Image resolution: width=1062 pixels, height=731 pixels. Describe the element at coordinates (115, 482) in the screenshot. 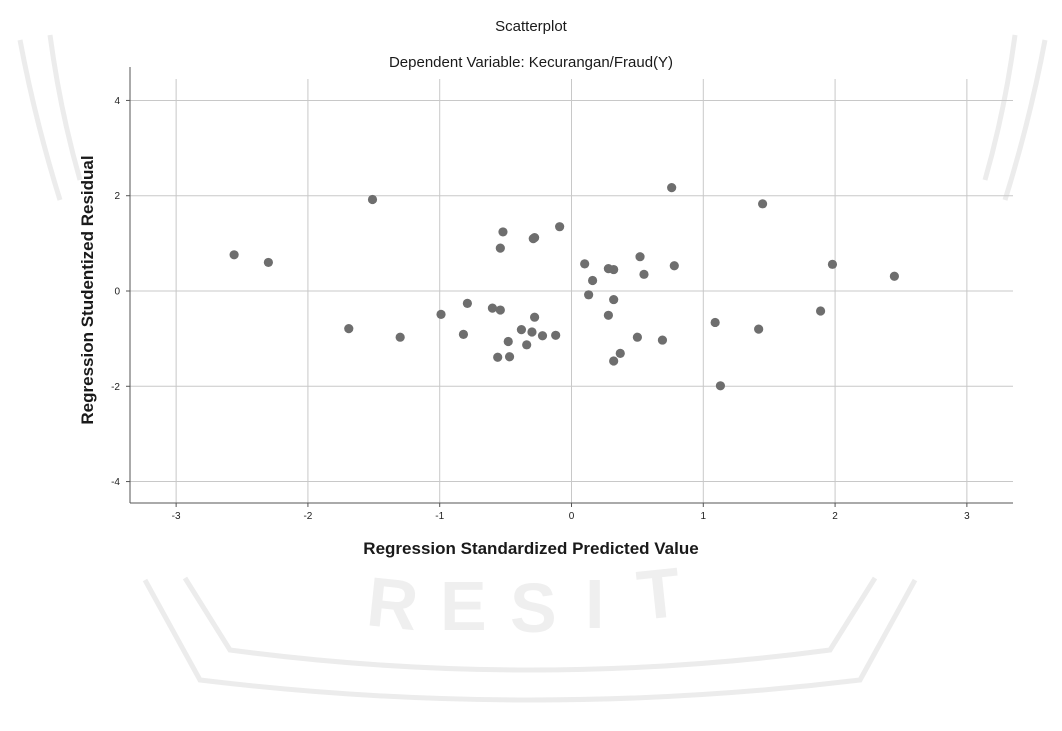

I see `y-tick-label: -4` at that location.